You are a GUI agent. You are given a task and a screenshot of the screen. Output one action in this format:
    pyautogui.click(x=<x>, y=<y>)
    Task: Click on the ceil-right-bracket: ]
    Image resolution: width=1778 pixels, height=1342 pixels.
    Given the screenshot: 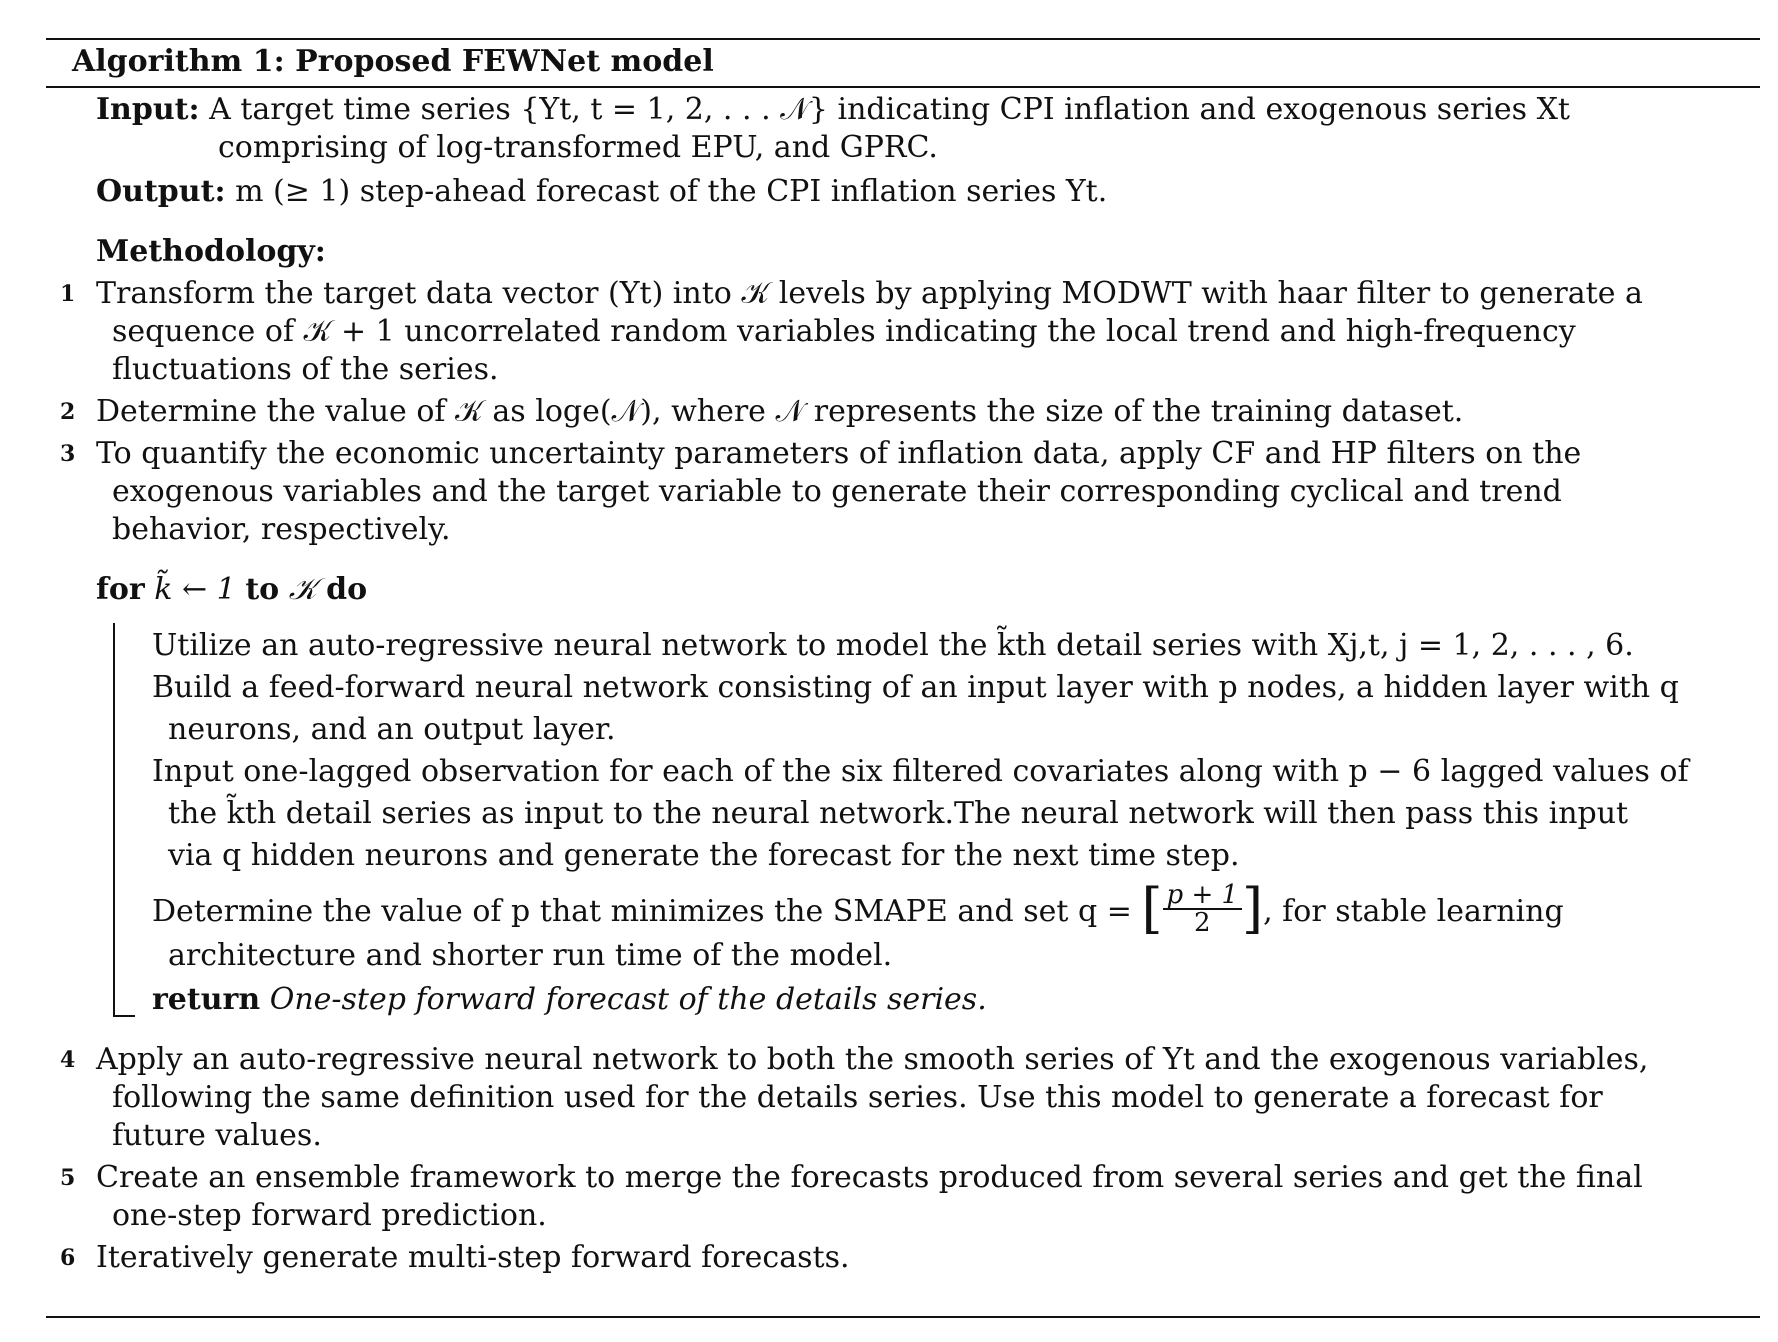 What is the action you would take?
    pyautogui.click(x=1253, y=908)
    